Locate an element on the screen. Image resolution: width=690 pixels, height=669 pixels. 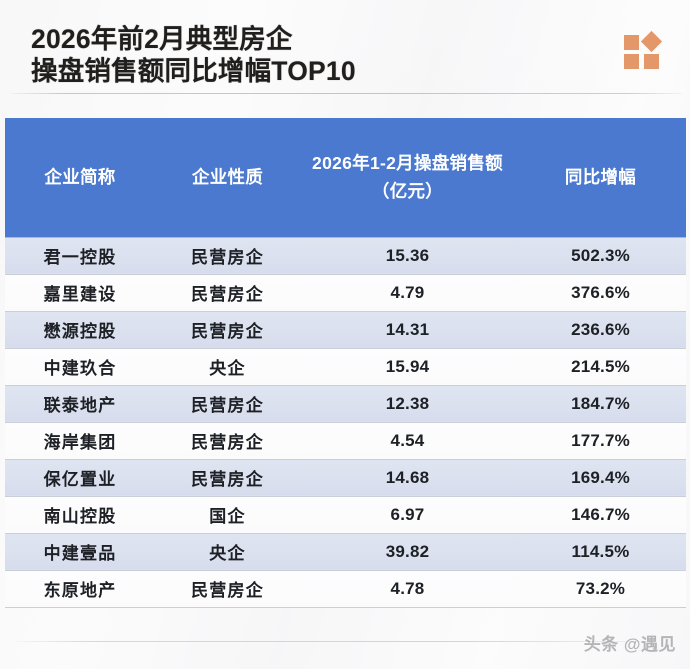
column-header-type-label: 企业性质 is located at coordinates (227, 177).